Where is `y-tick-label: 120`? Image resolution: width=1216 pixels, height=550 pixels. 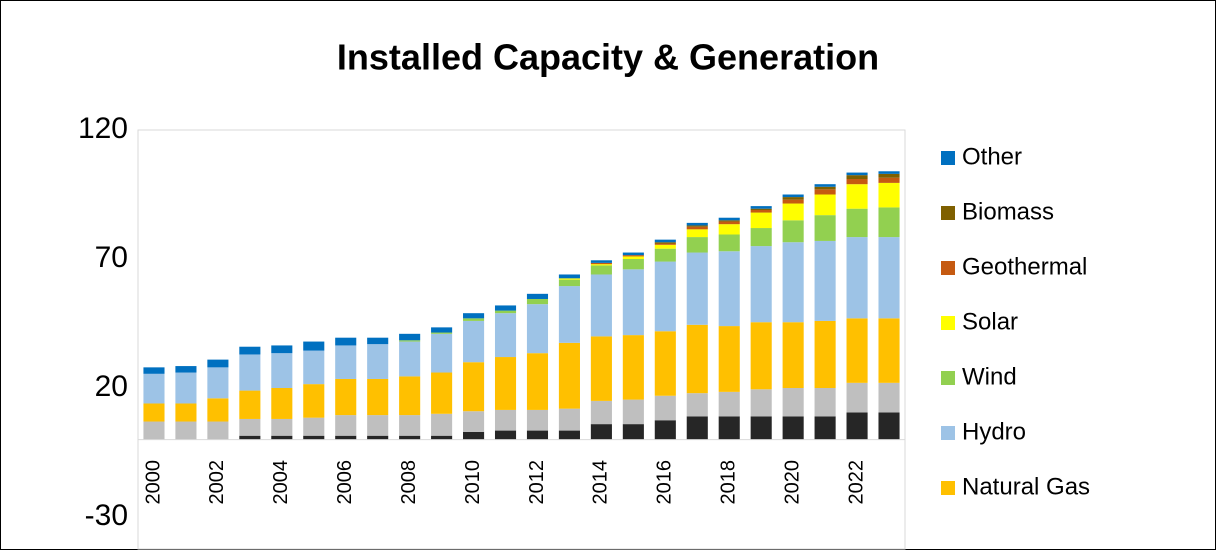 y-tick-label: 120 is located at coordinates (103, 128).